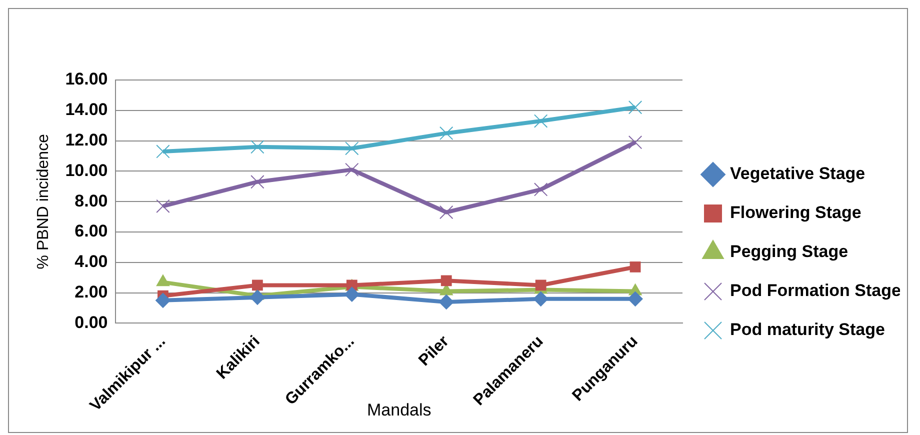  What do you see at coordinates (43, 202) in the screenshot?
I see `y-axis-title: % PBND incidence` at bounding box center [43, 202].